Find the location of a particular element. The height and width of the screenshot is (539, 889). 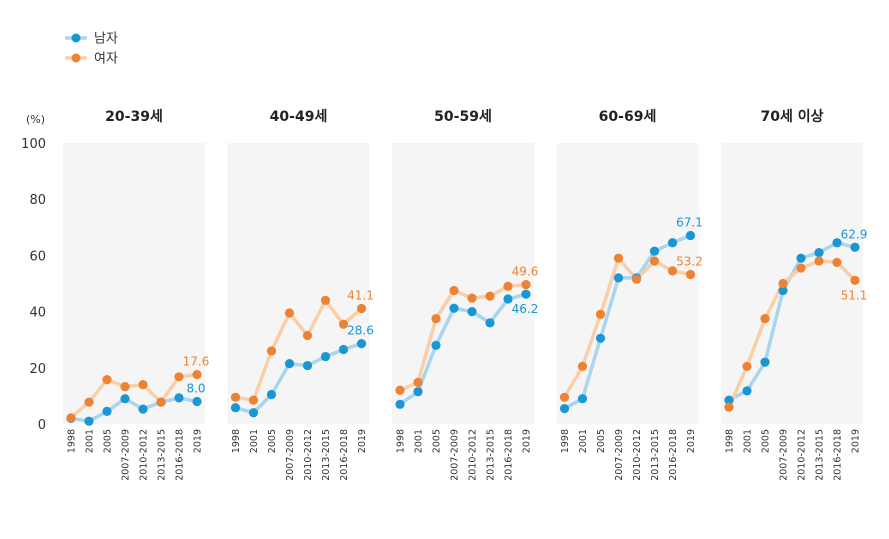

panel-title: 60-69세 is located at coordinates (628, 117).